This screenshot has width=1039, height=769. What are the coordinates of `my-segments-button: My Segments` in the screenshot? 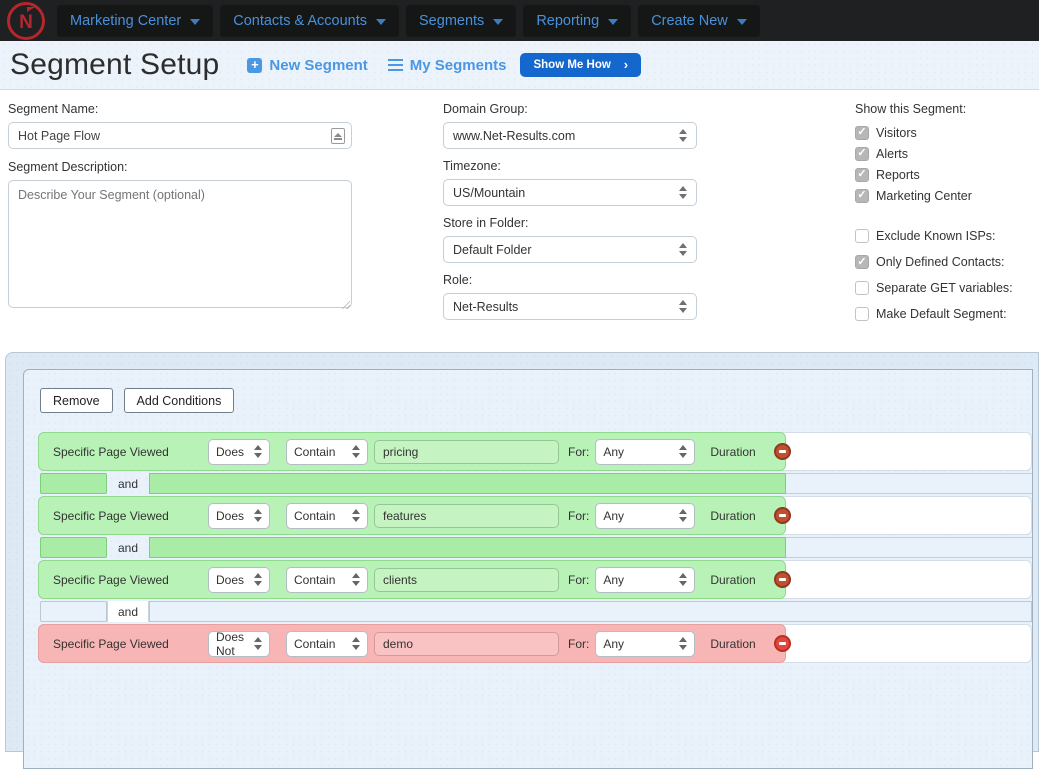 It's located at (447, 65).